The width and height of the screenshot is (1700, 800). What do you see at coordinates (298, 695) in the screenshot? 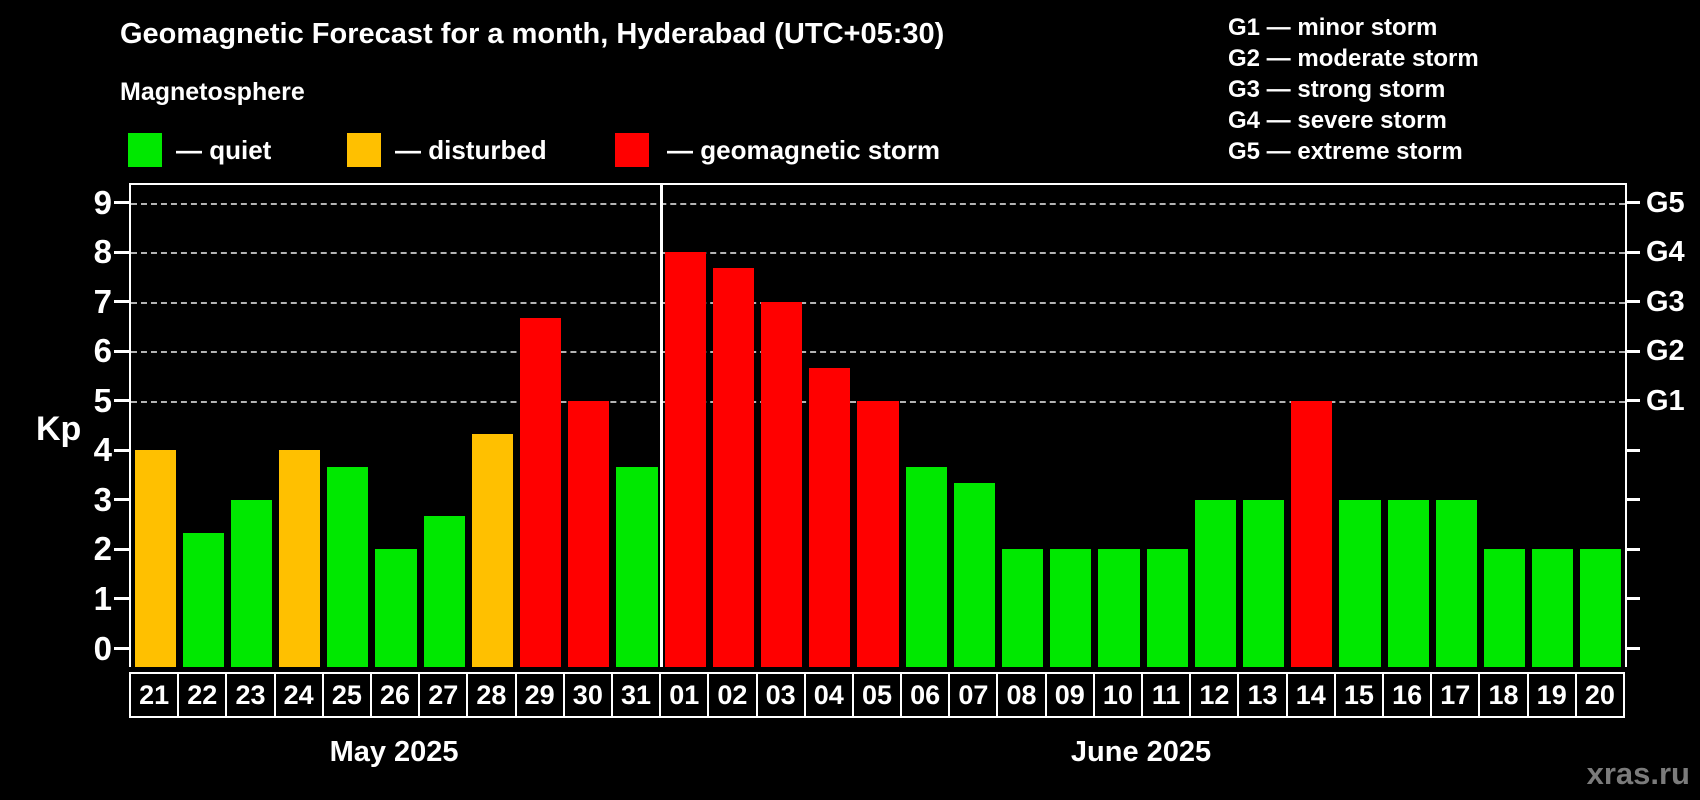
I see `day-label-cell: 24` at bounding box center [298, 695].